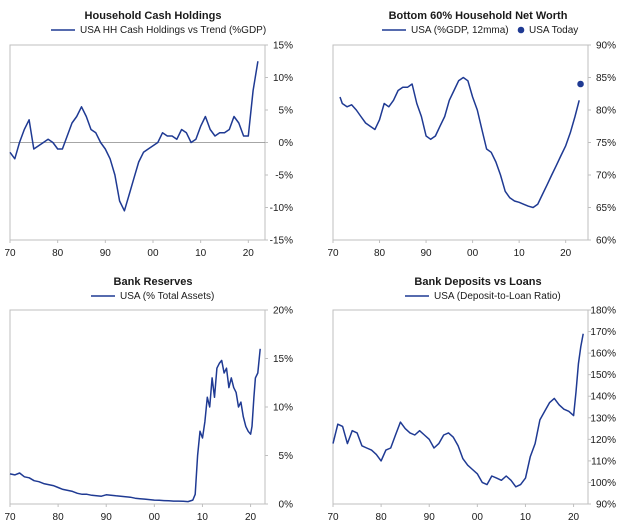  Describe the element at coordinates (603, 418) in the screenshot. I see `y-tick-label: 130%` at that location.